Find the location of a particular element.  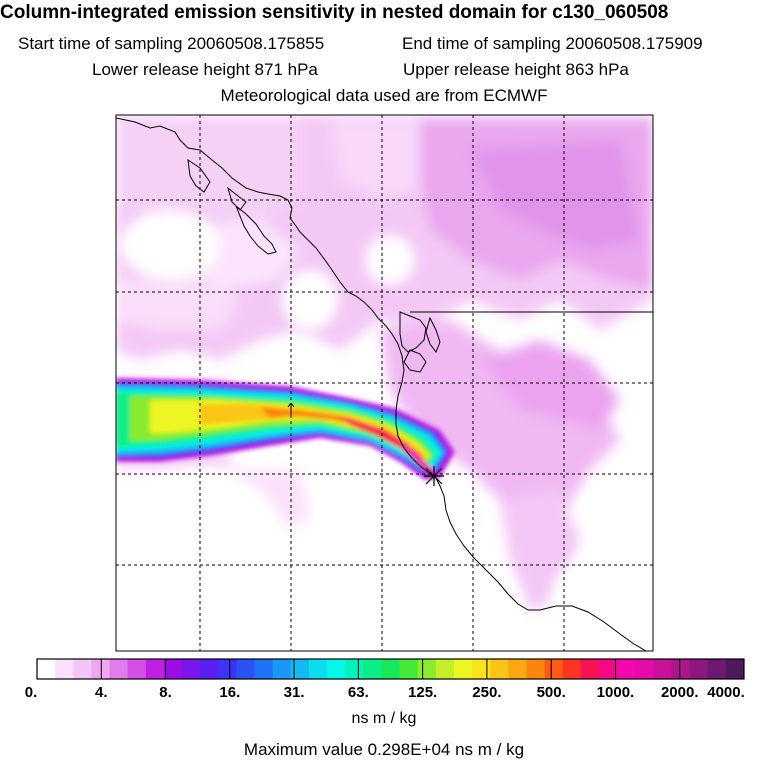

color-scale-tick-label: 4000. is located at coordinates (726, 692).